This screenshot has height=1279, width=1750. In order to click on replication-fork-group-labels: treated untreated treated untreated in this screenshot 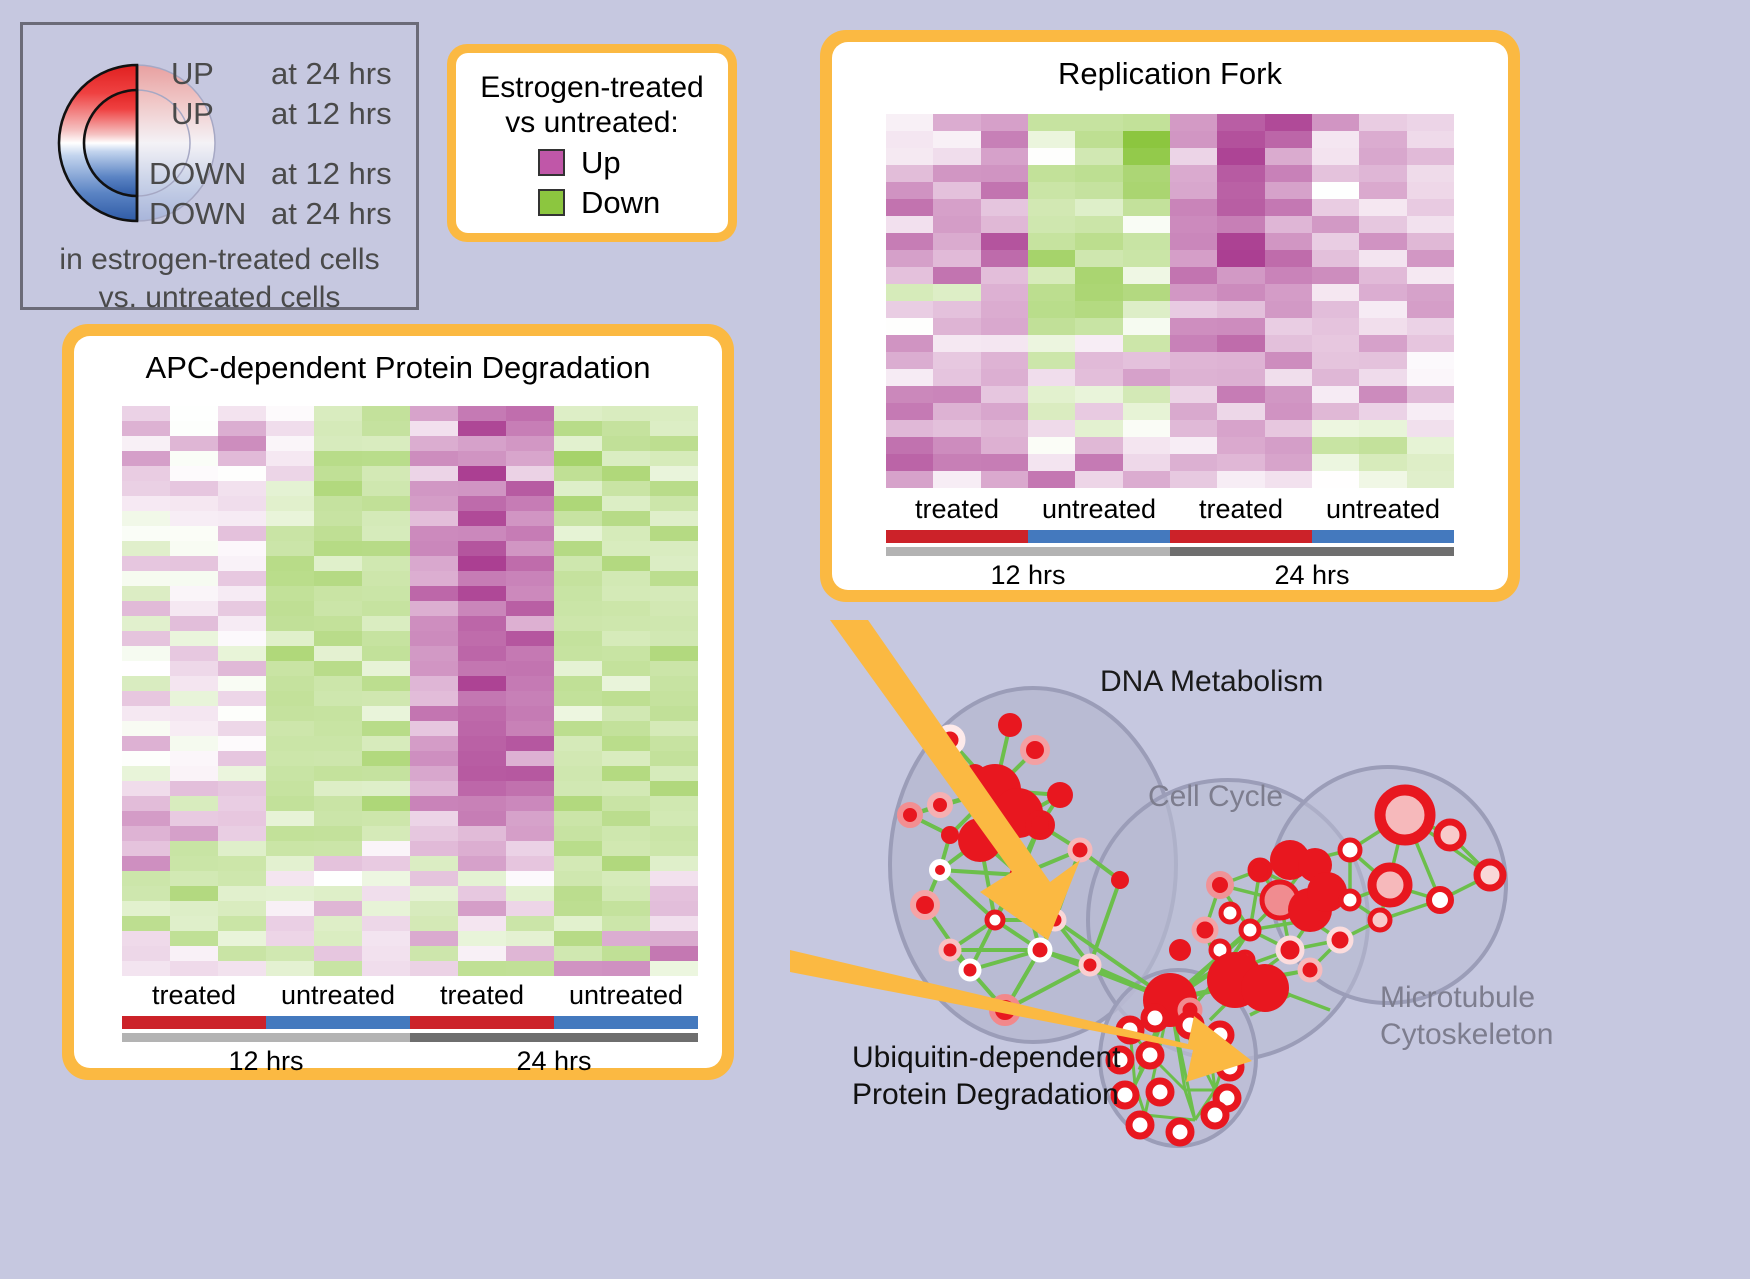, I will do `click(1170, 511)`.